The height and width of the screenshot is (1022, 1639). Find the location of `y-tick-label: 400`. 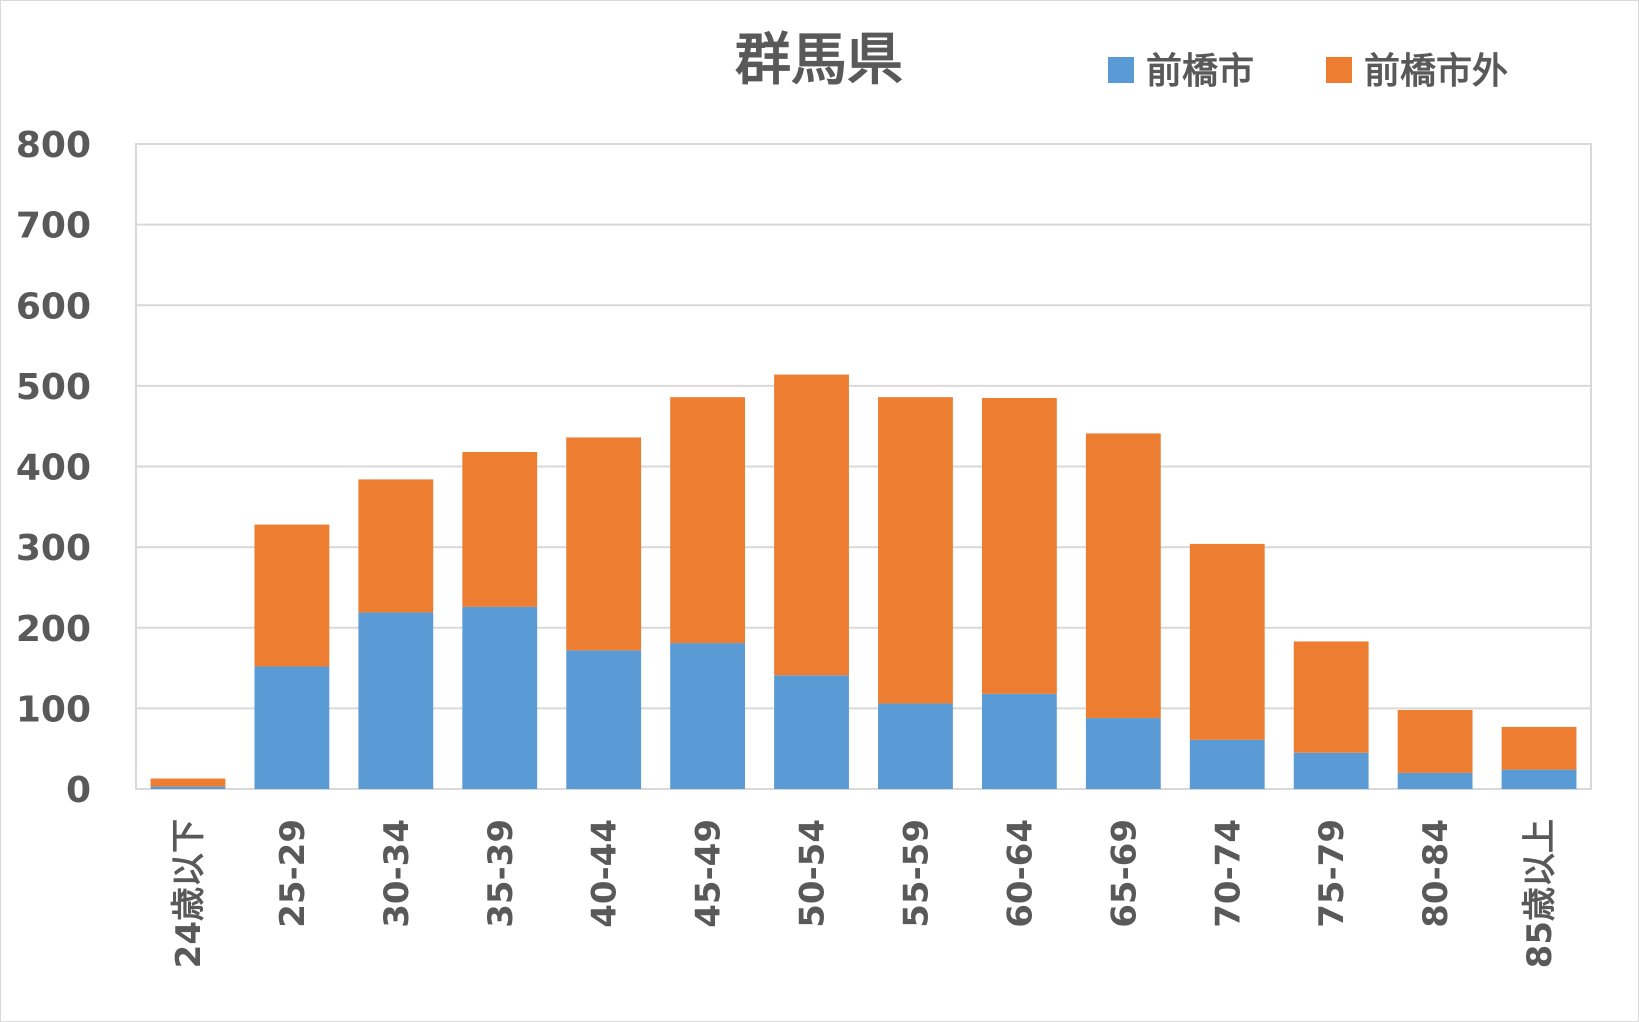

y-tick-label: 400 is located at coordinates (53, 468).